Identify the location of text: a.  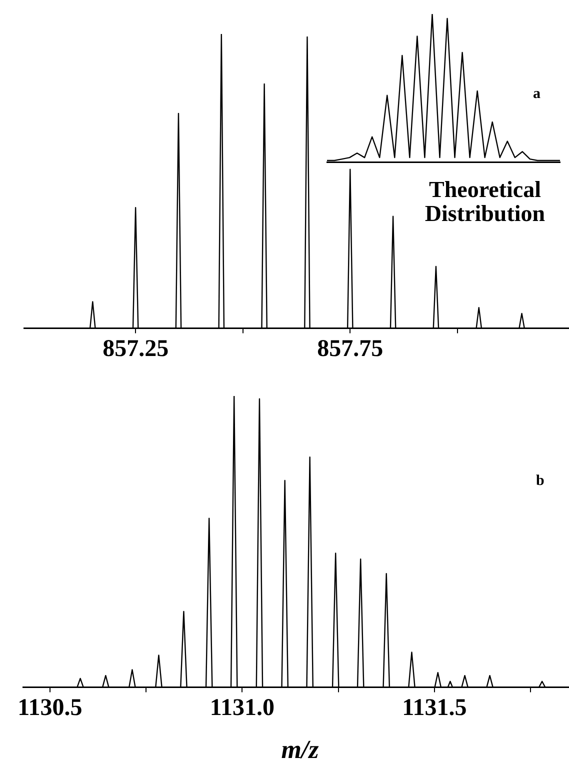
(536, 94).